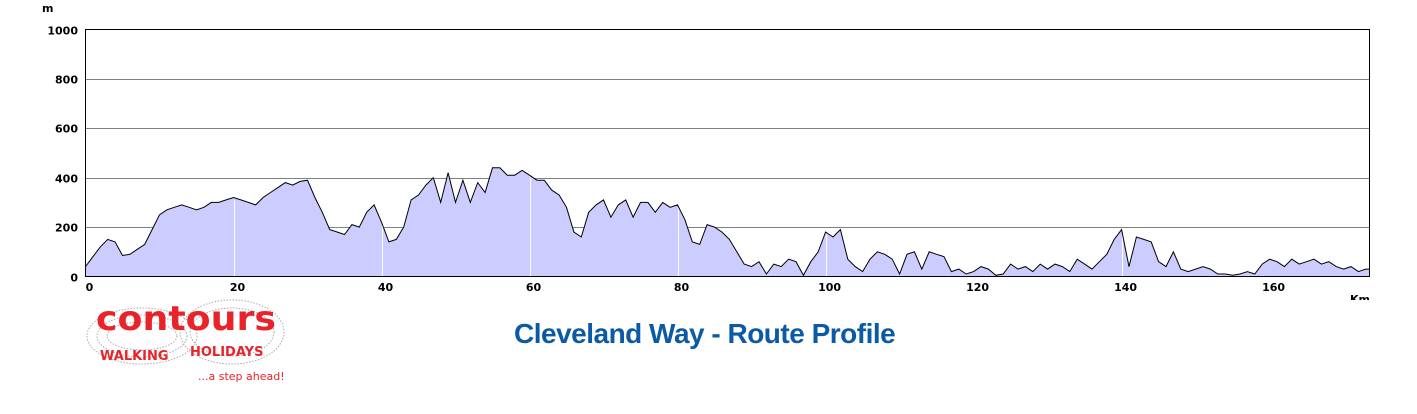  Describe the element at coordinates (66, 179) in the screenshot. I see `y-tick-label: 400` at that location.